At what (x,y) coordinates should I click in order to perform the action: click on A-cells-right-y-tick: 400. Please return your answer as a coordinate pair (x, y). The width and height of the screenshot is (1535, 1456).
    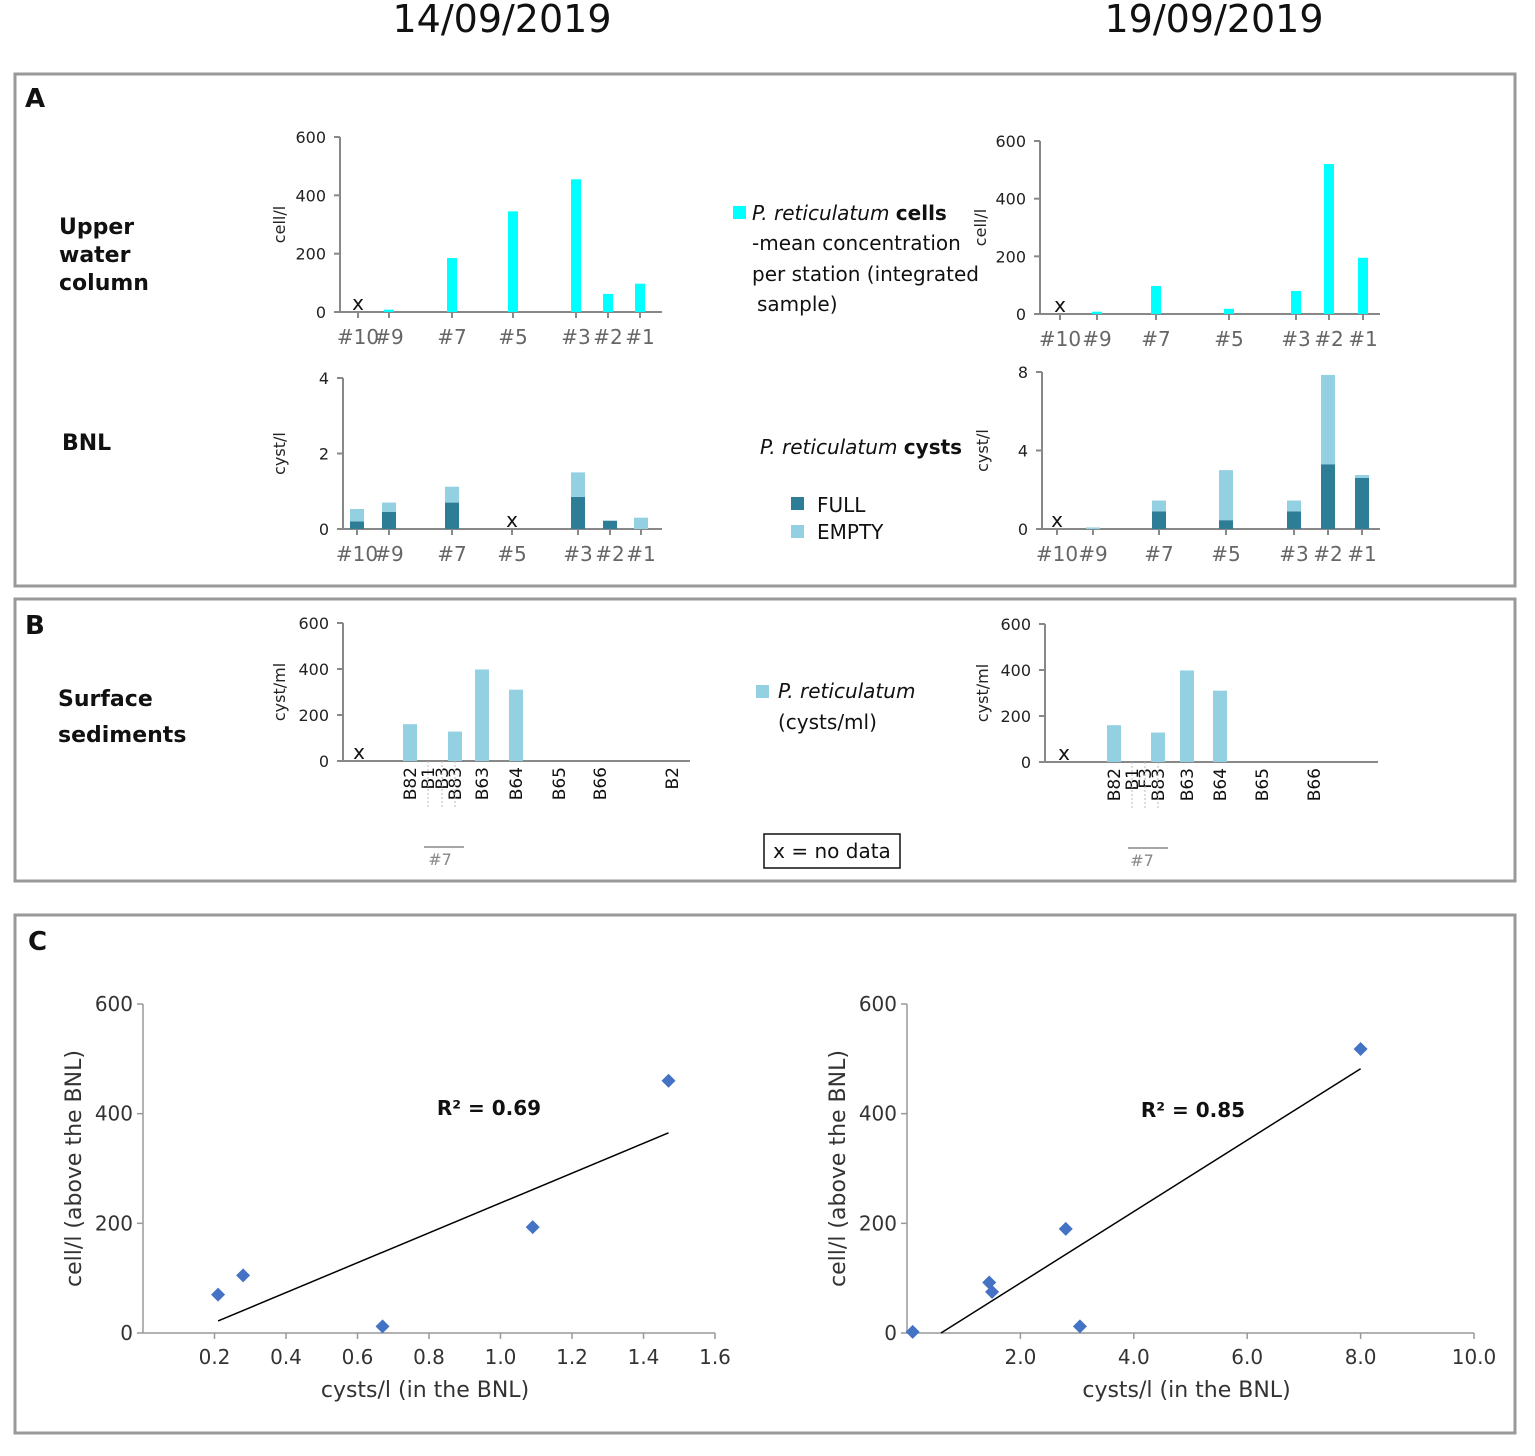
    Looking at the image, I should click on (1010, 199).